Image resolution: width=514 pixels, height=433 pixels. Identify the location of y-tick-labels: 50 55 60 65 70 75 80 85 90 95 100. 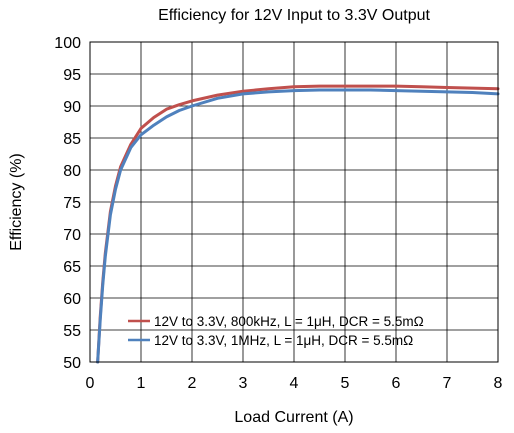
(67, 203).